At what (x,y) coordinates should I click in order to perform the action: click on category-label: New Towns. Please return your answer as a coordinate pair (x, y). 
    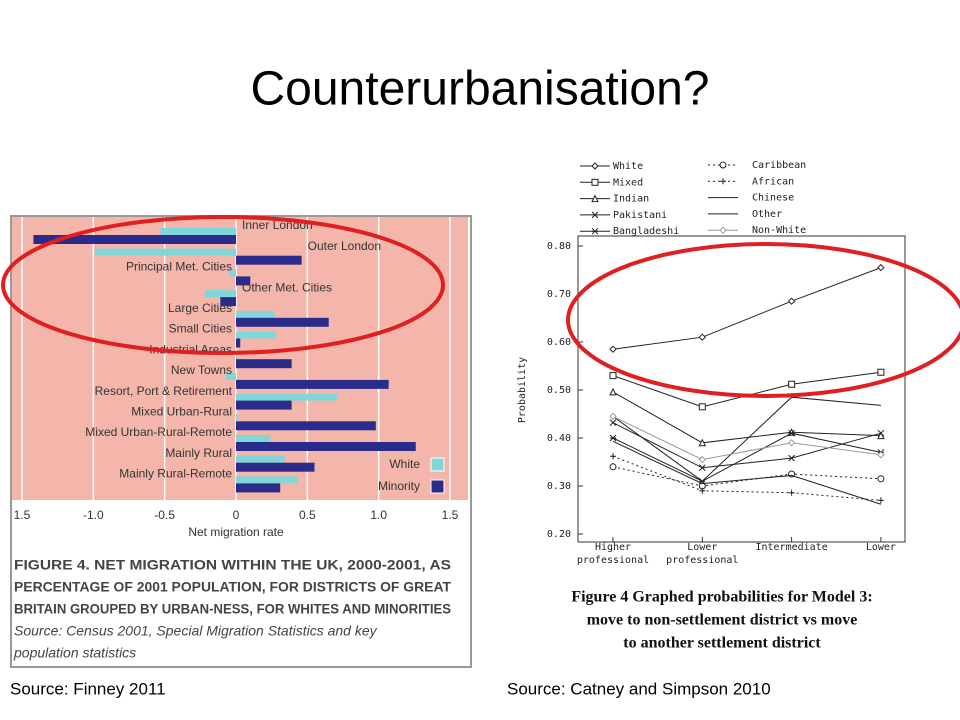
    Looking at the image, I should click on (201, 370).